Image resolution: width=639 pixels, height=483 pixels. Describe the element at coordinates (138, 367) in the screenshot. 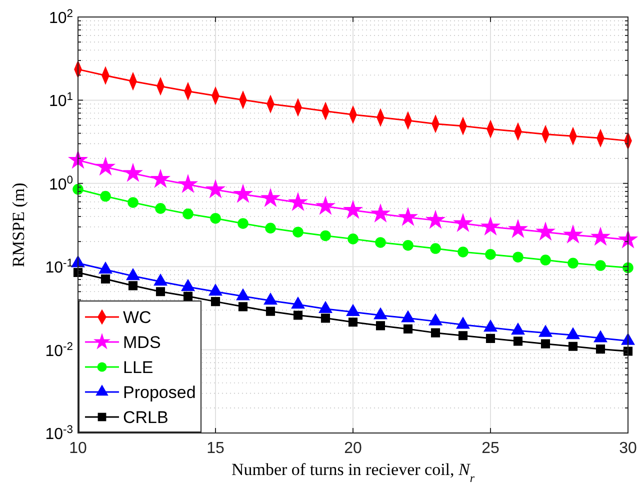

I see `legend-label: LLE` at that location.